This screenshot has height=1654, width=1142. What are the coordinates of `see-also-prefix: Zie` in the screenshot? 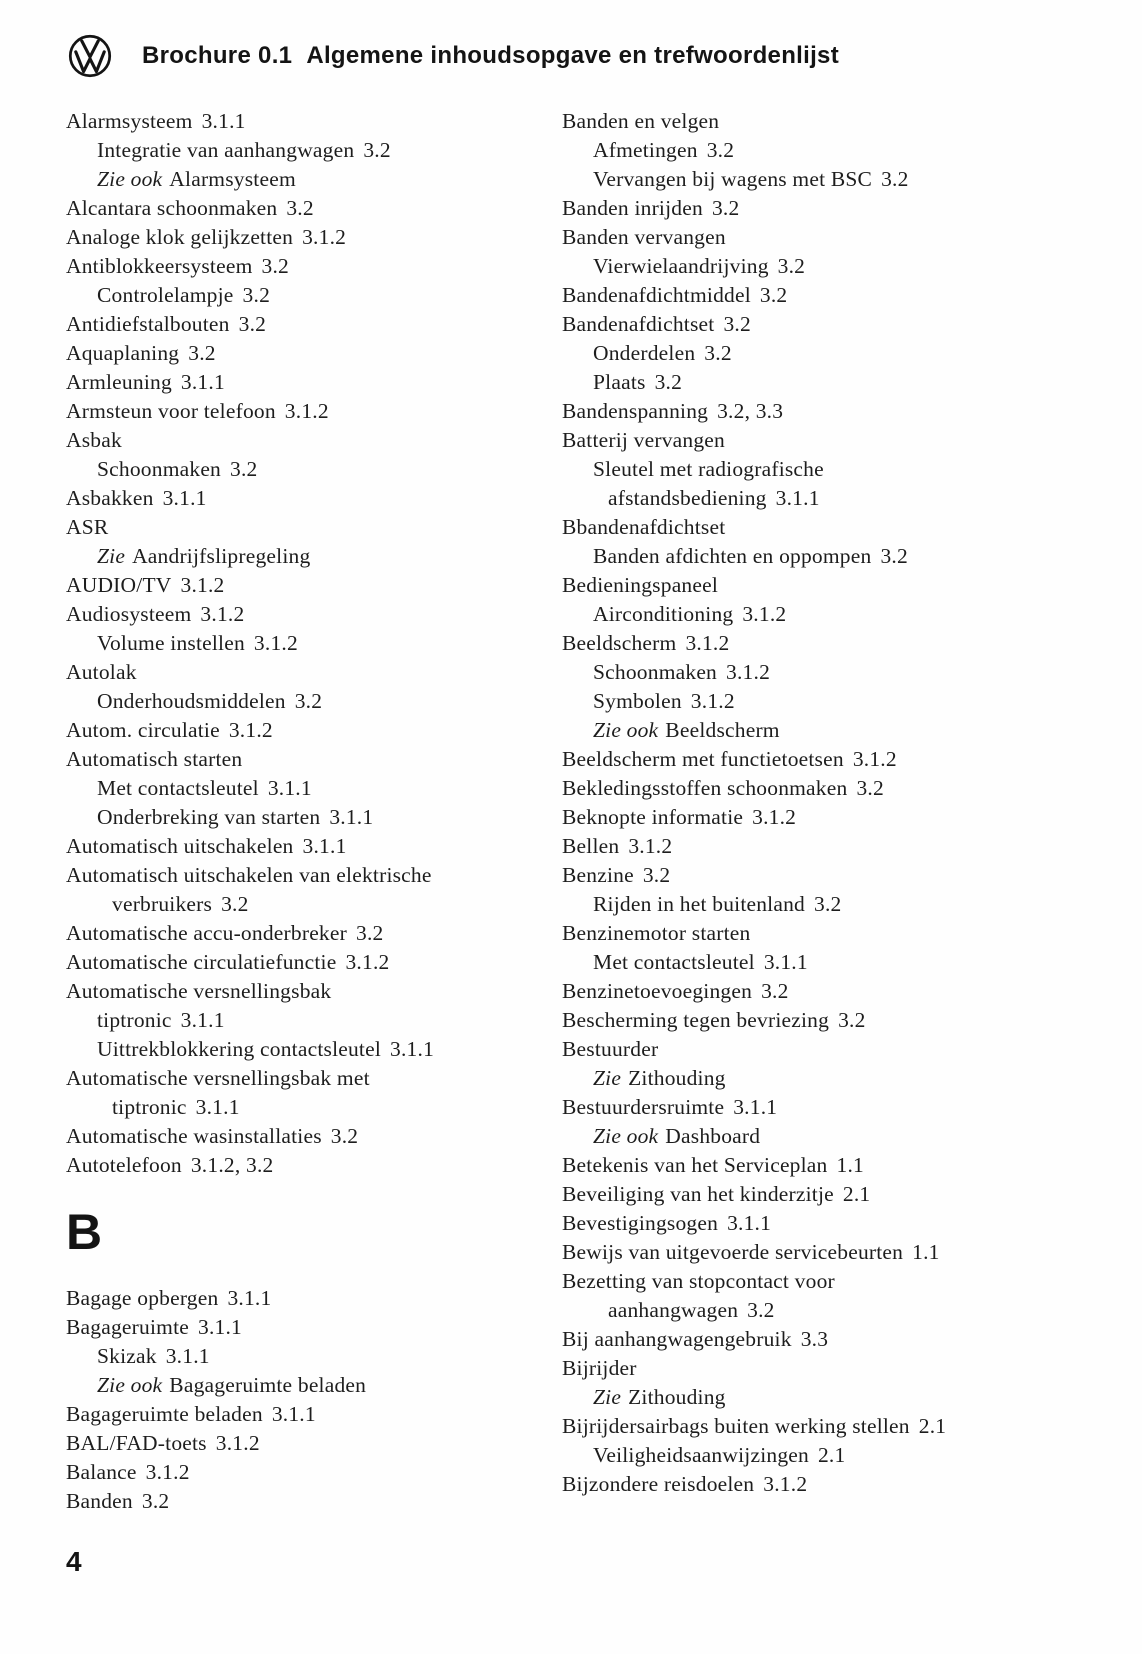 It's located at (111, 556).